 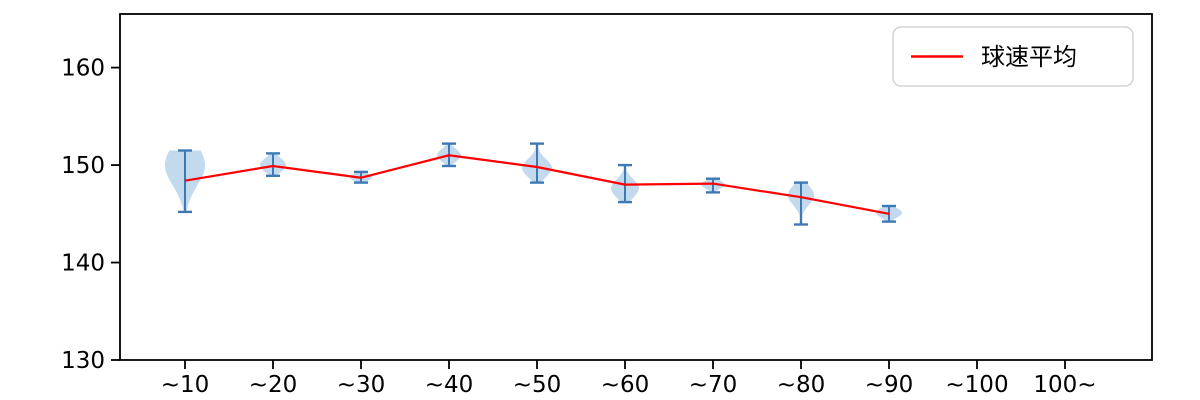 I want to click on violins, so click(x=533, y=184).